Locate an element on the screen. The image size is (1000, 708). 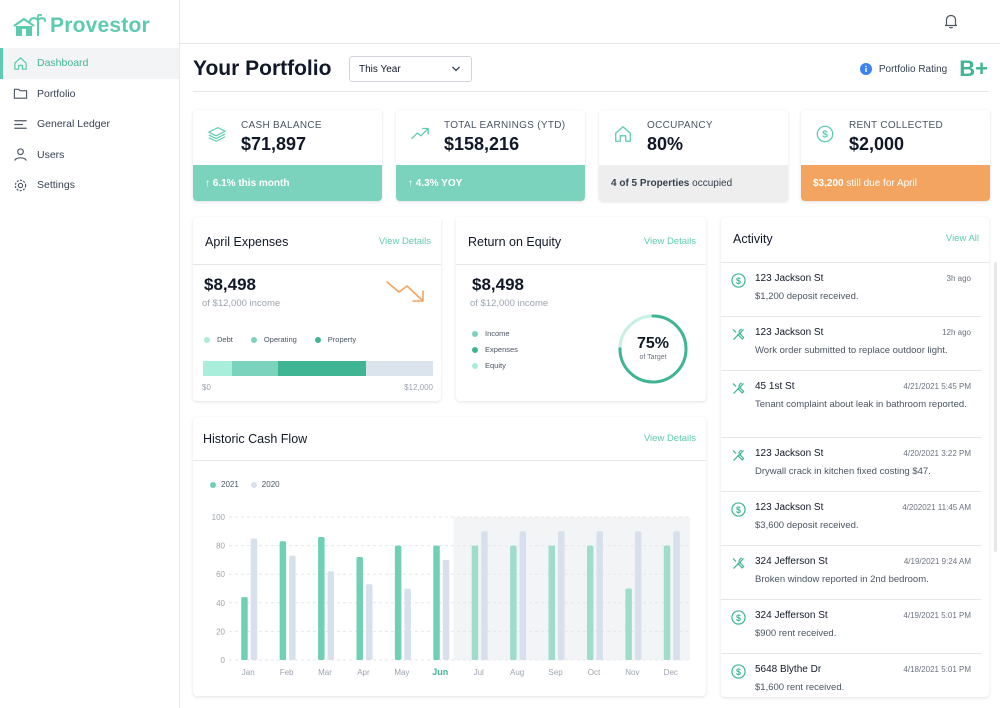
bar-2021-jul is located at coordinates (475, 602).